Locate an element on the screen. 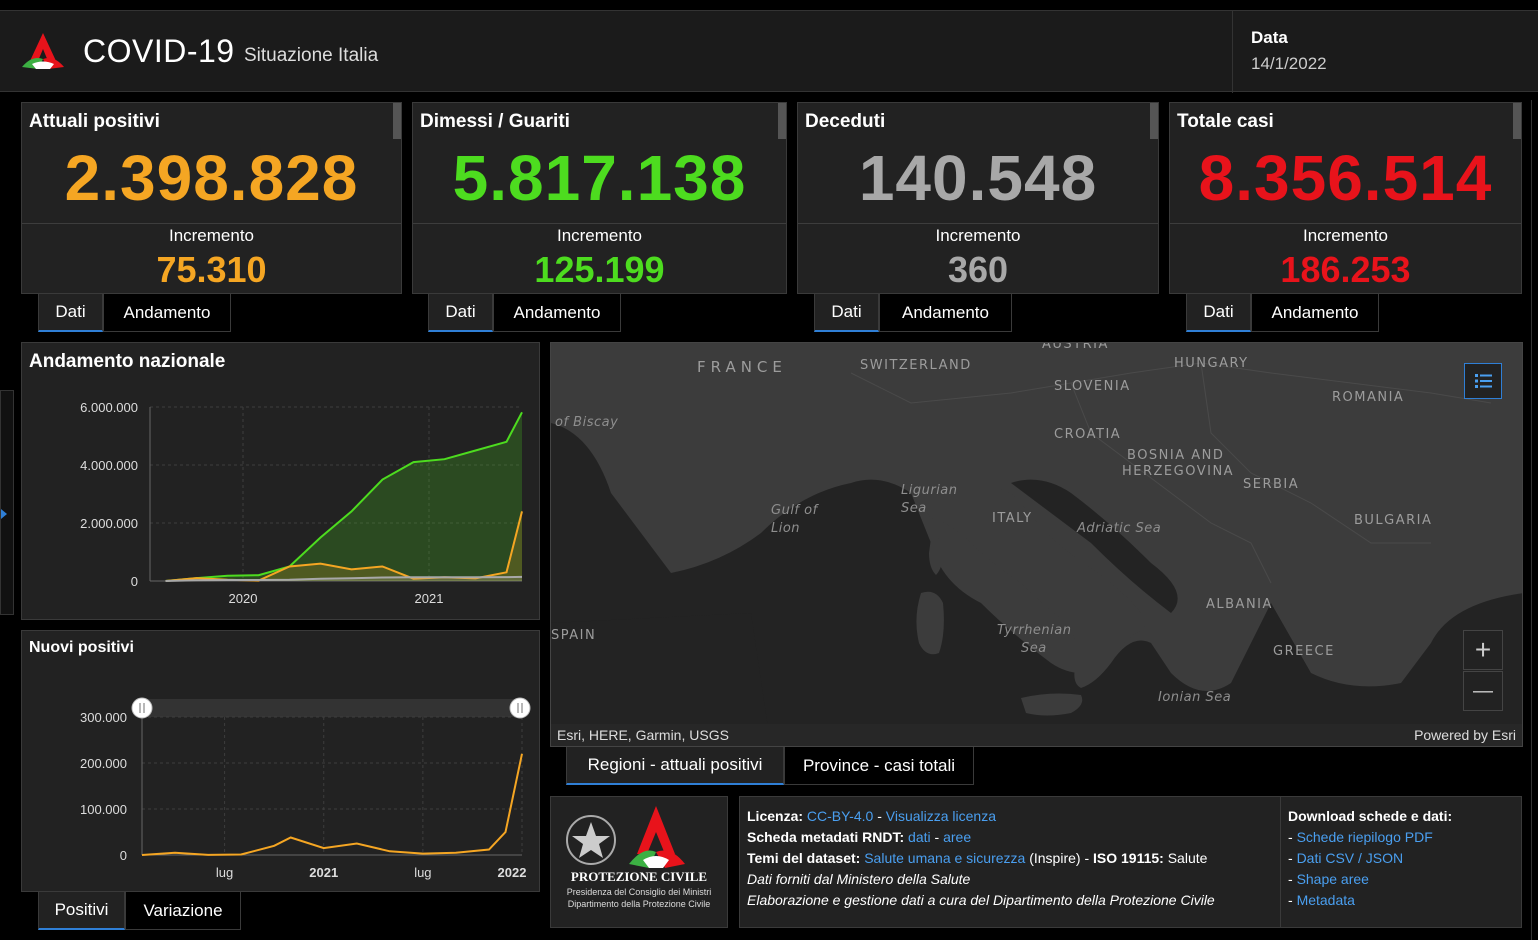 This screenshot has height=940, width=1538. zoom-out-button: — is located at coordinates (1483, 691).